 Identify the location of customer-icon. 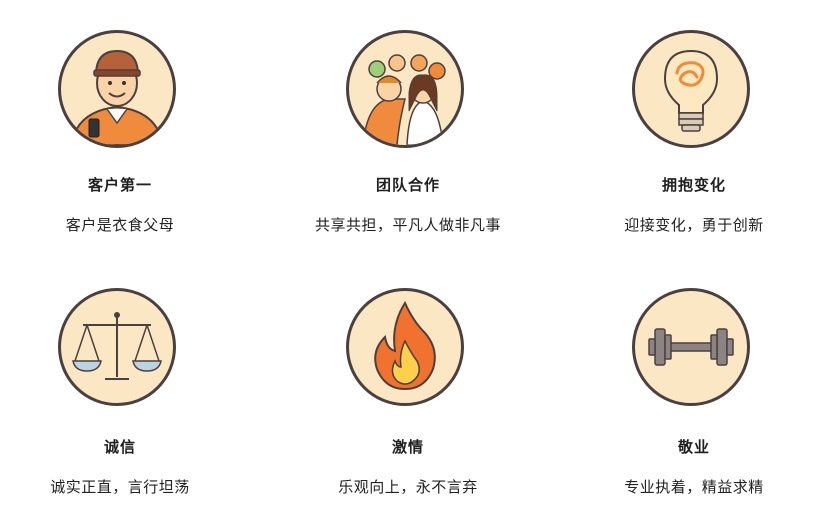
(117, 97).